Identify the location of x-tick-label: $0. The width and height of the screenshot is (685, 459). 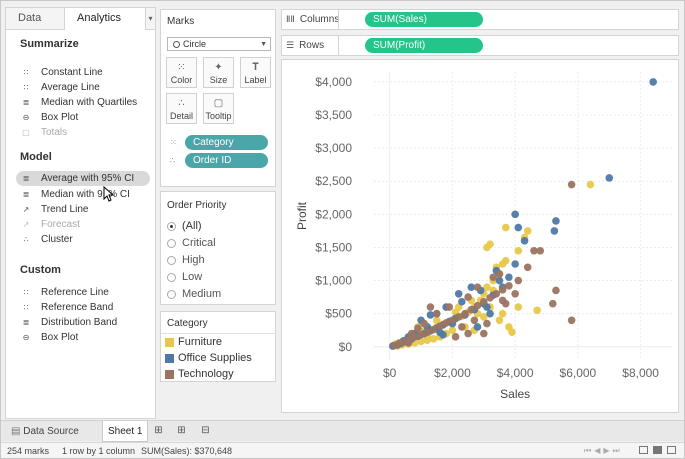
(390, 373).